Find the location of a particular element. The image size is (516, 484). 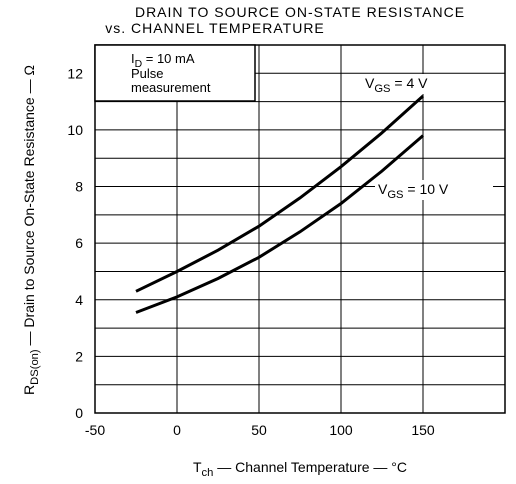

y-tick-label: 12 is located at coordinates (75, 73).